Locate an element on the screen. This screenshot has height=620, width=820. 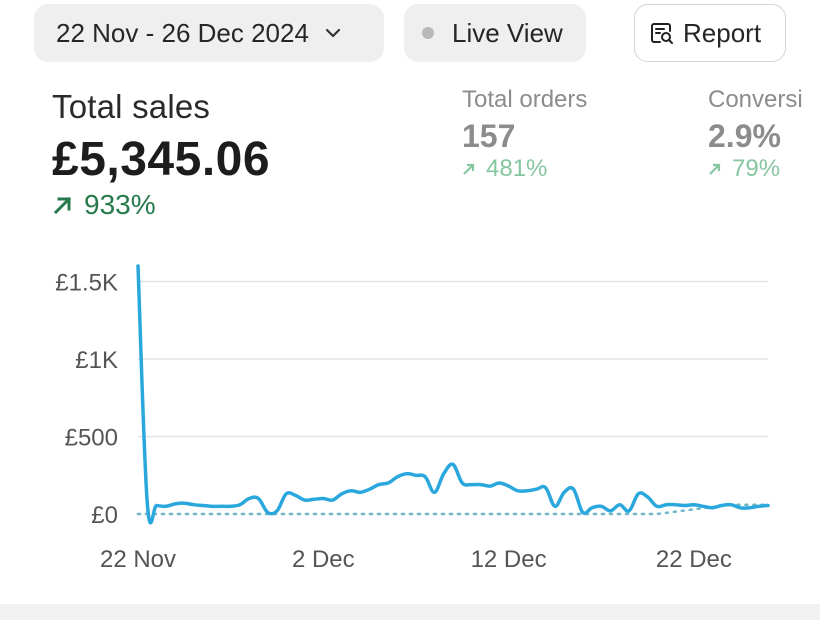
metric-label: Total orders is located at coordinates (525, 99).